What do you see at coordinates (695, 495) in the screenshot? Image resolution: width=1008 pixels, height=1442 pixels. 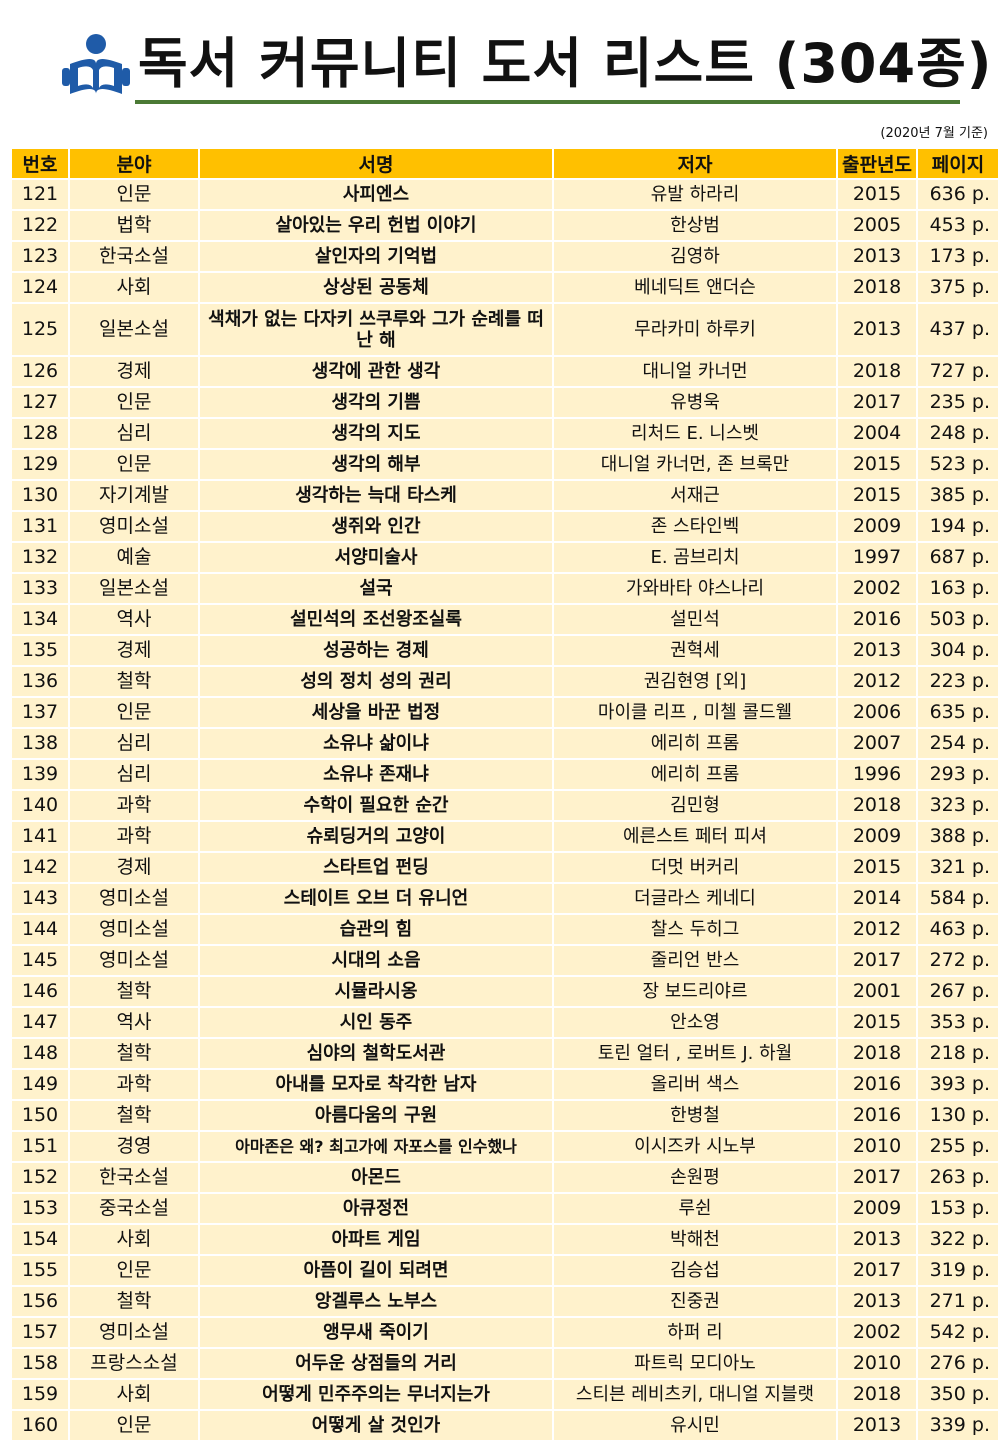 I see `row-author: 서재근` at bounding box center [695, 495].